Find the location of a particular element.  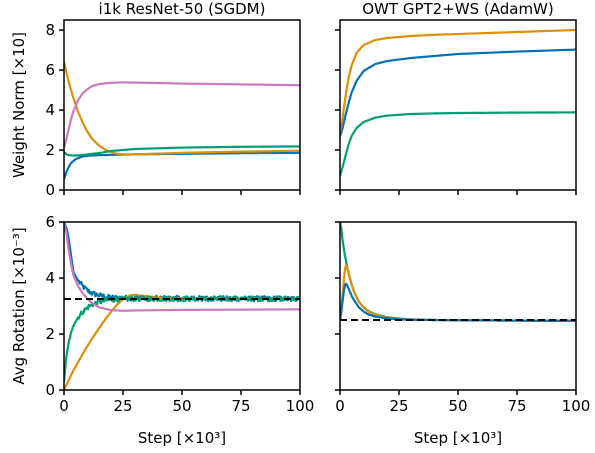

y-axis-label: Weight Norm [×10] is located at coordinates (19, 105).